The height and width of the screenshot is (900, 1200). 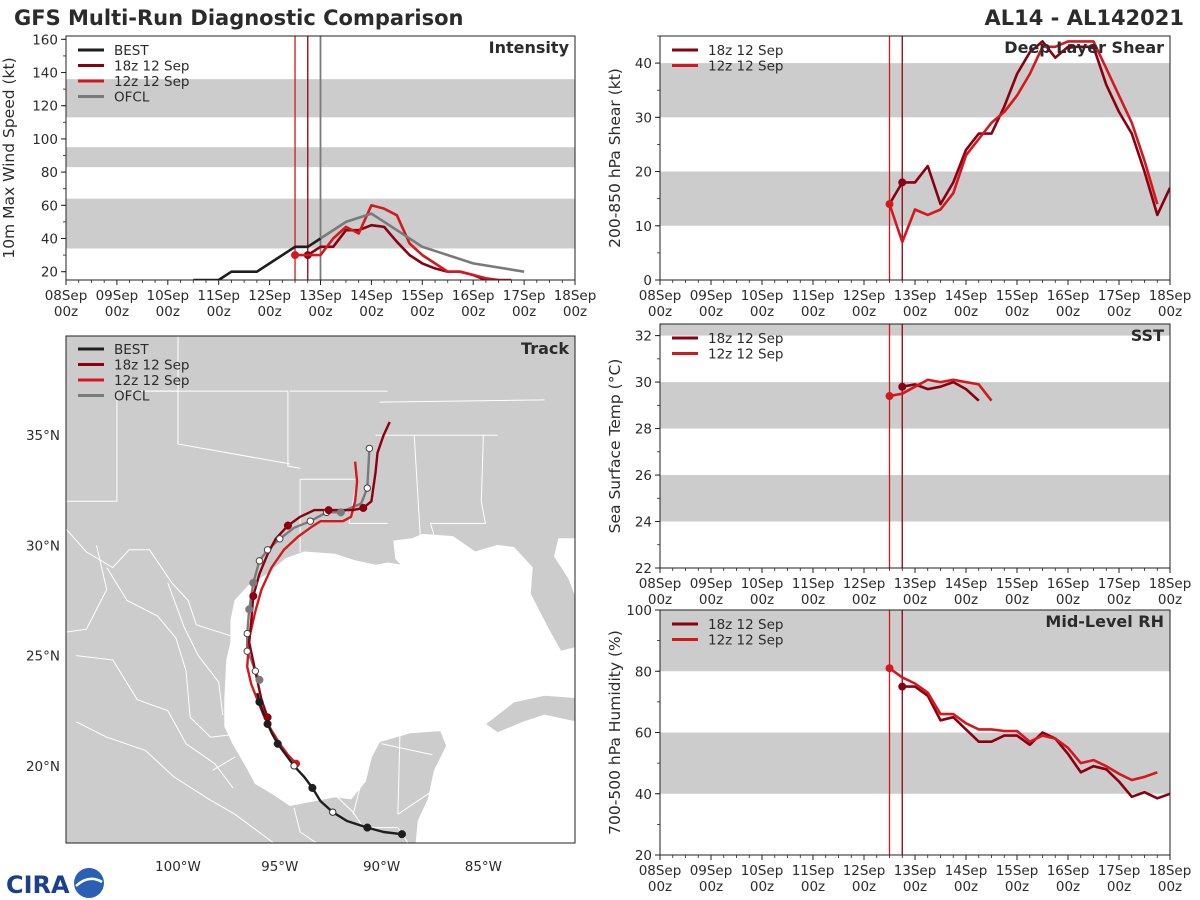 I want to click on rh-band, so click(x=915, y=763).